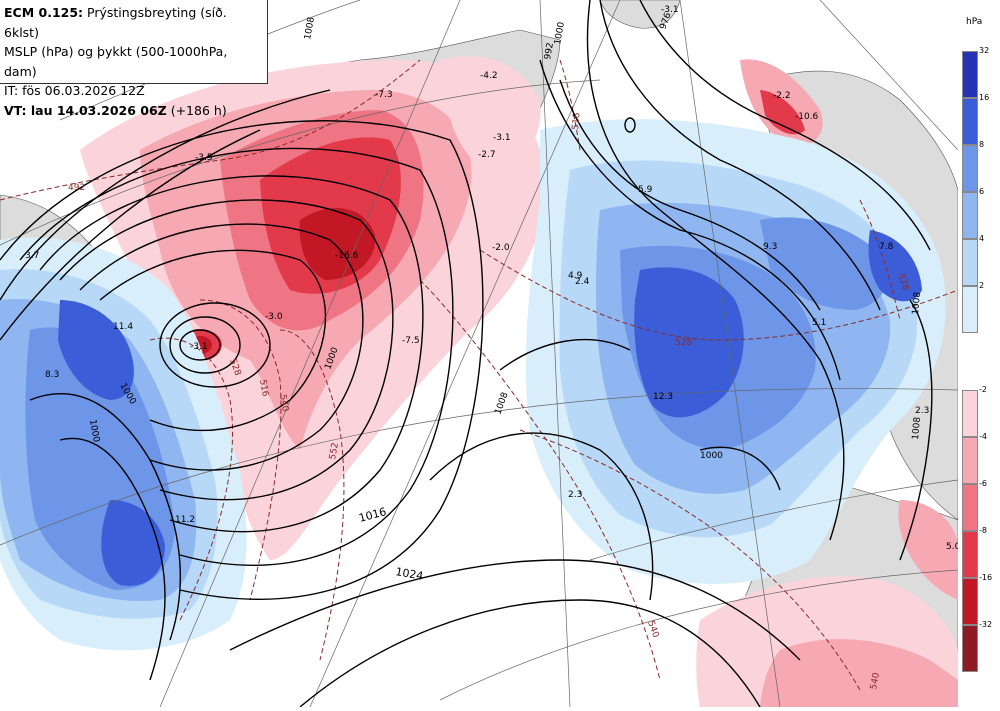 Image resolution: width=1000 pixels, height=711 pixels. What do you see at coordinates (979, 353) in the screenshot?
I see `color-legend: hPa 32 16 8 6 4 2 -2 -4 -6 -8 -16 -32` at bounding box center [979, 353].